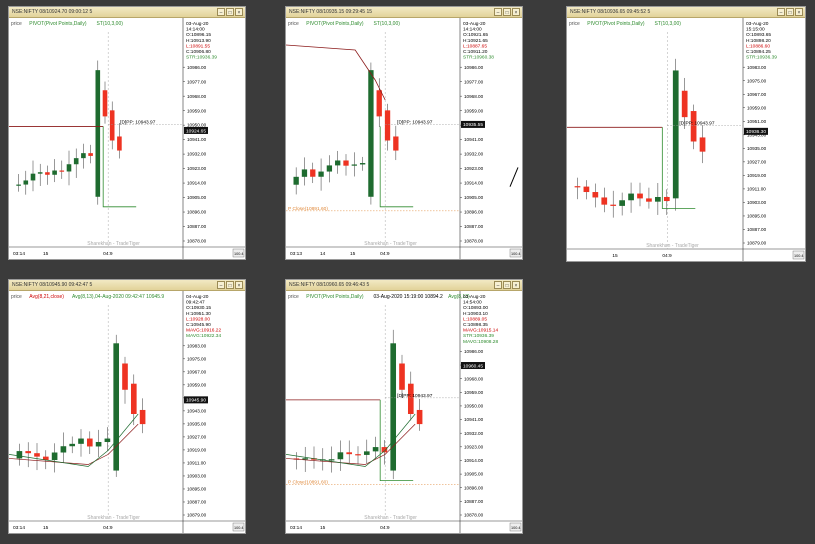 The width and height of the screenshot is (815, 544). What do you see at coordinates (358, 404) in the screenshot?
I see `candlestick-series` at bounding box center [358, 404].